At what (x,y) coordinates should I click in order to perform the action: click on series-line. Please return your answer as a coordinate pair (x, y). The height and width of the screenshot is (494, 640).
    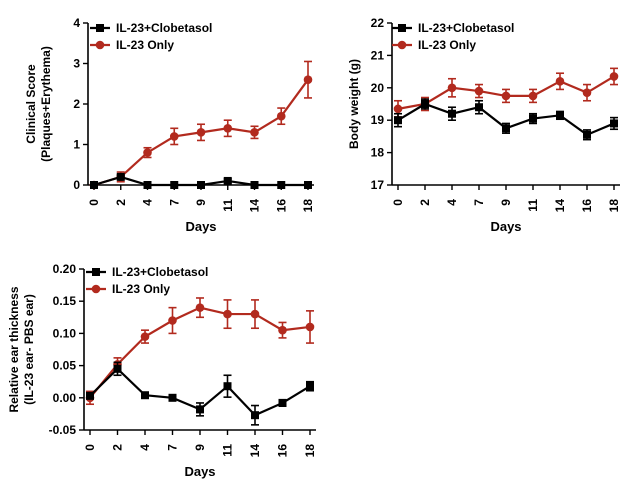
    Looking at the image, I should click on (200, 352).